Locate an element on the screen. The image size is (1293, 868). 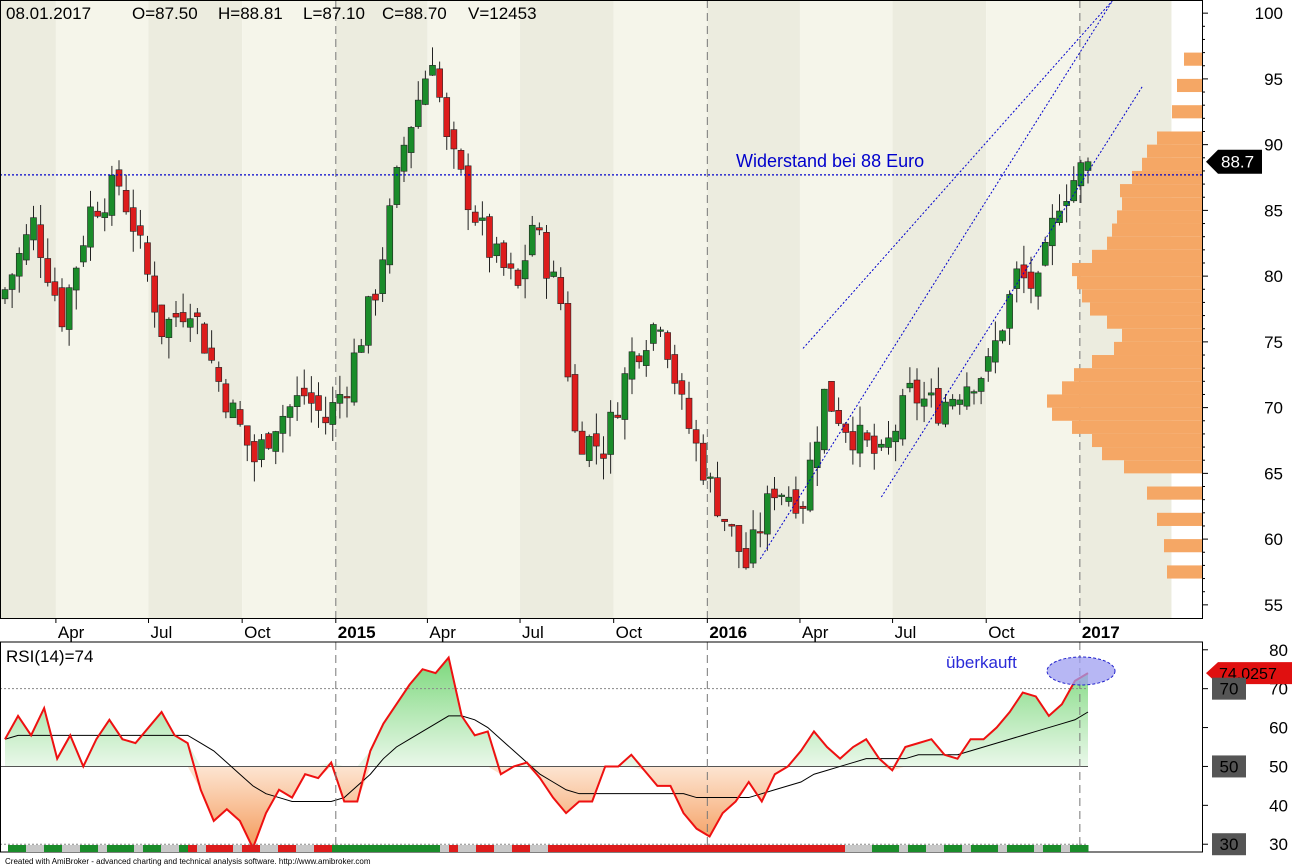
date-tick-label: Oct is located at coordinates (1001, 632).